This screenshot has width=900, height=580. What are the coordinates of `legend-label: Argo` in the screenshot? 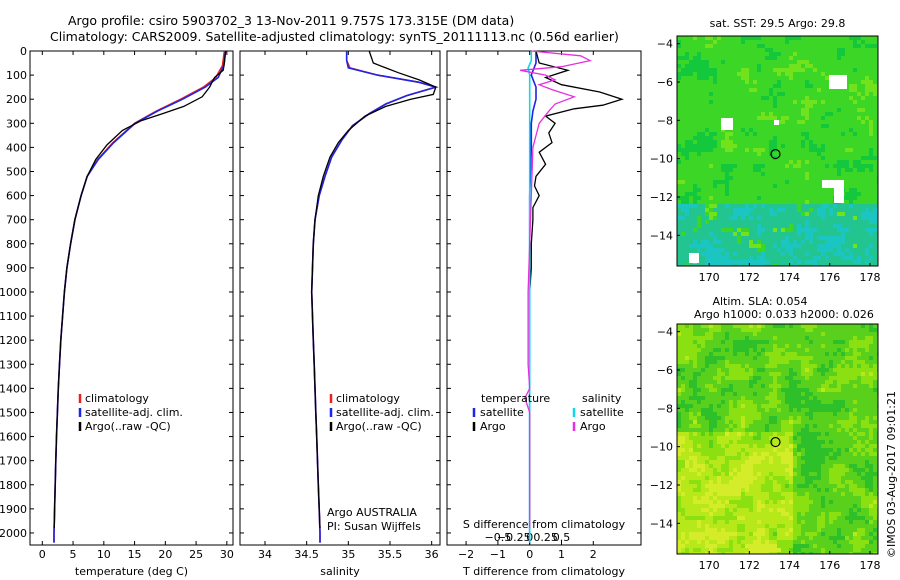 It's located at (493, 426).